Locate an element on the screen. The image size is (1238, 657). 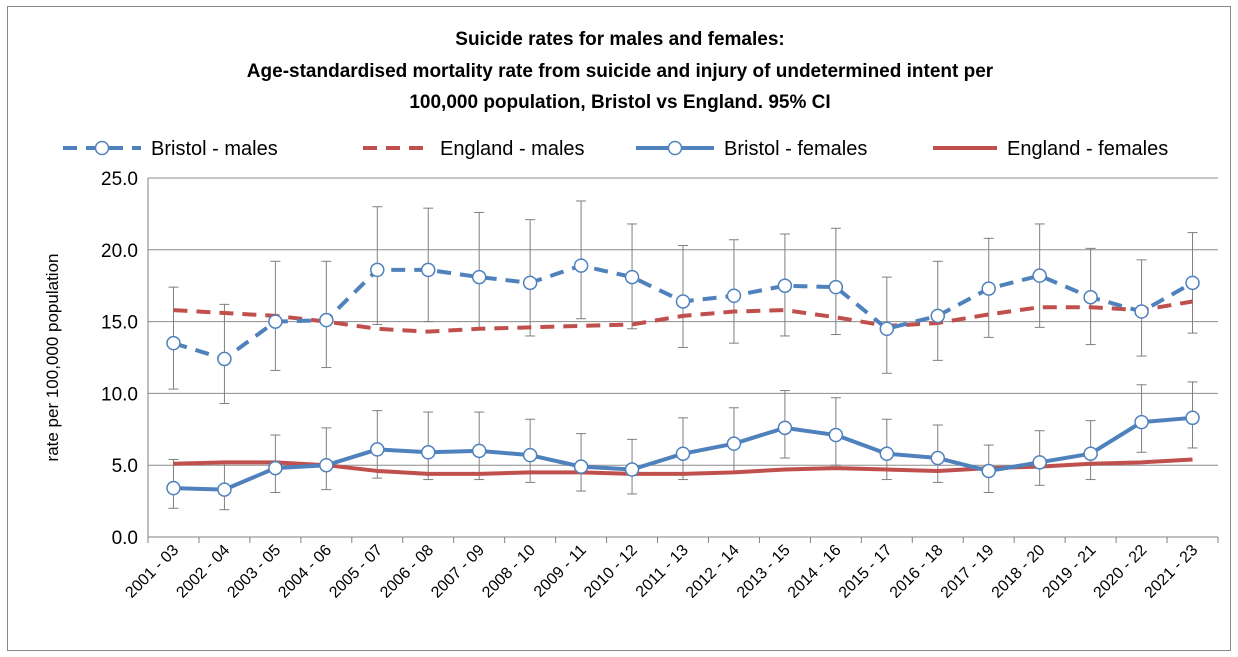
legend-item-england-males: England - males is located at coordinates (474, 149).